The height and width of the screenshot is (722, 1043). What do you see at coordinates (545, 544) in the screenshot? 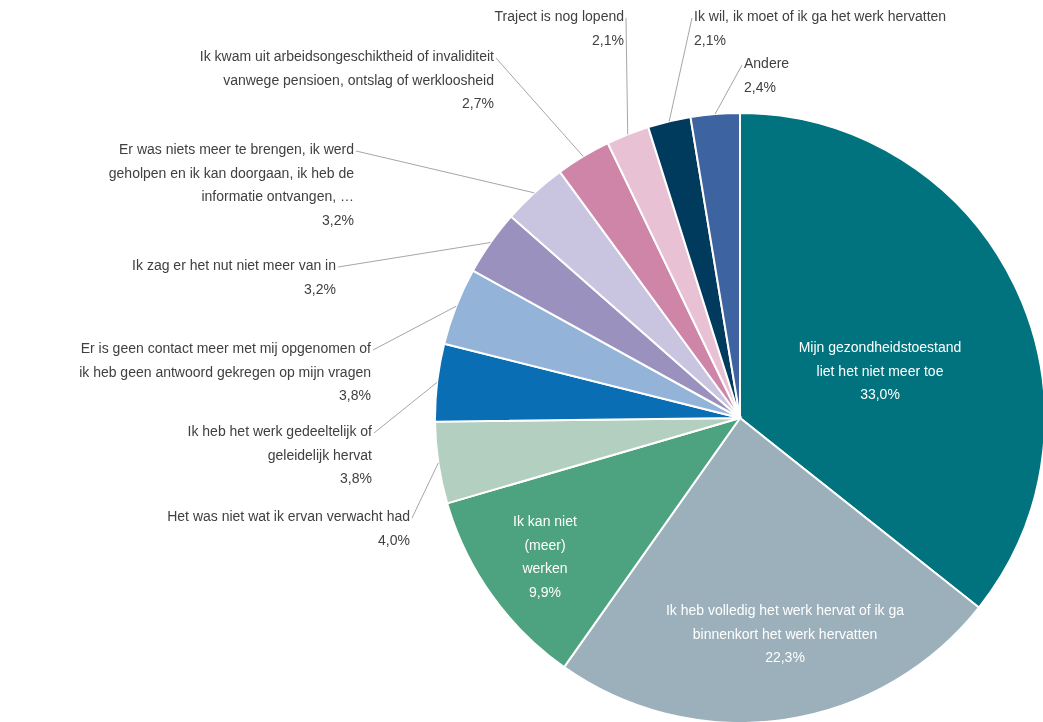
I see `slice-label: Ik kan niet (meer) werken` at bounding box center [545, 544].